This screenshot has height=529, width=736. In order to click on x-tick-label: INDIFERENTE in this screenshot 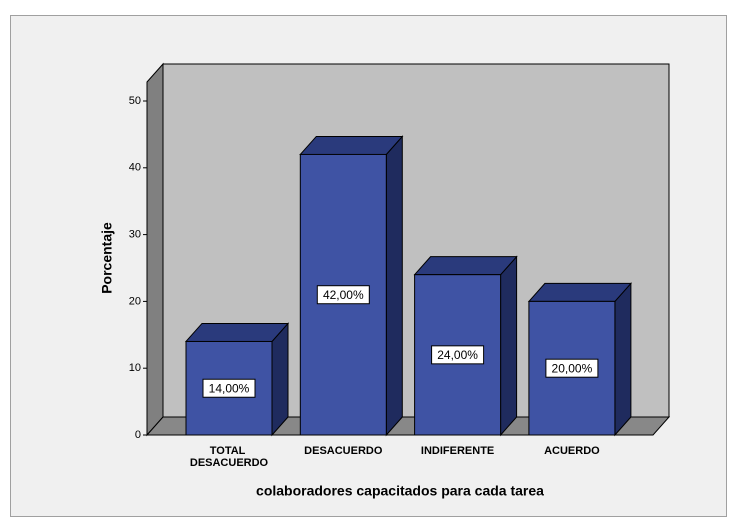, I will do `click(457, 451)`.